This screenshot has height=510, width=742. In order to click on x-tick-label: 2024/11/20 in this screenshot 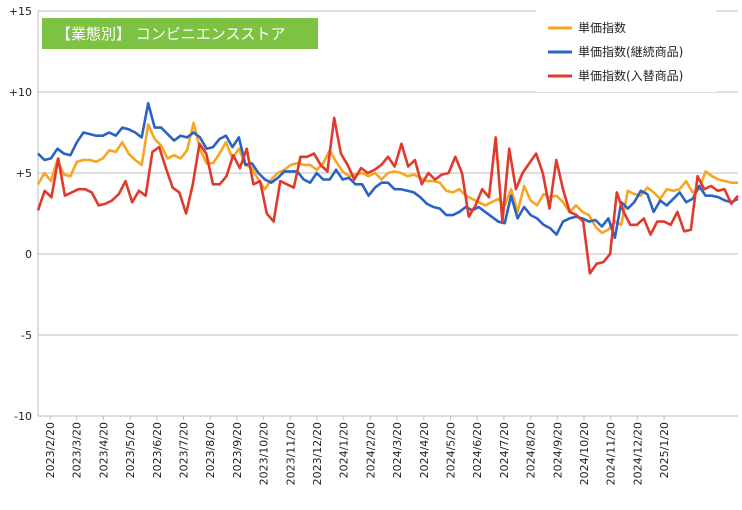, I will do `click(611, 453)`.